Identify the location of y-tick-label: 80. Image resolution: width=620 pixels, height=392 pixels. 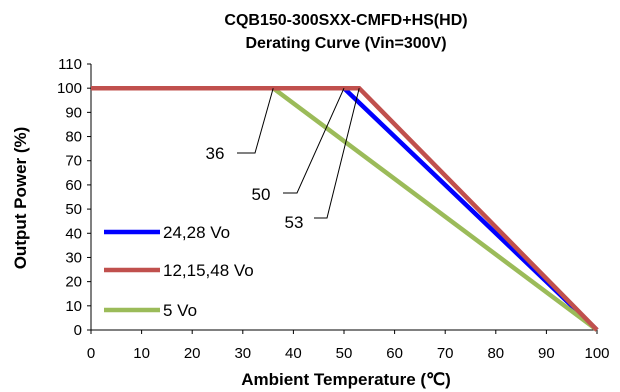
(73, 137).